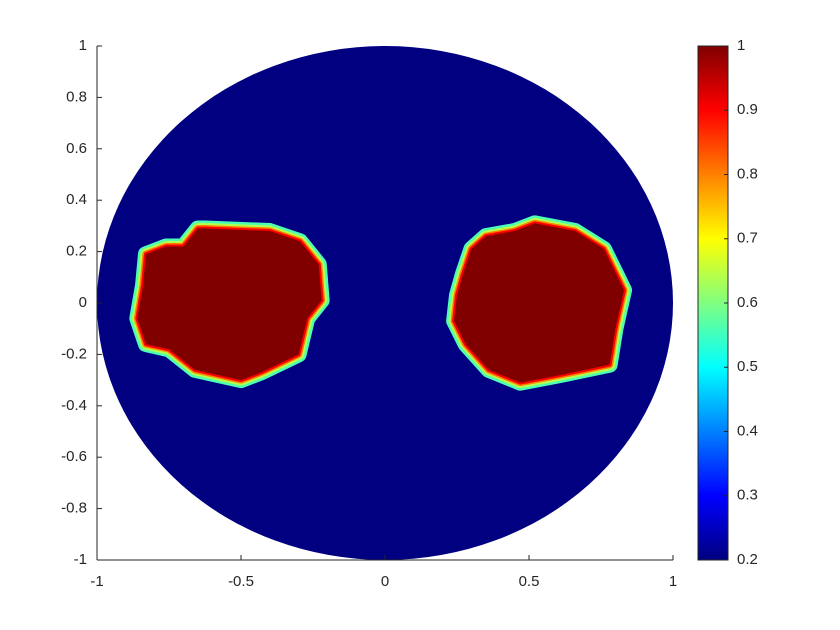  Describe the element at coordinates (747, 559) in the screenshot. I see `colorbar-tick-label: 0.2` at that location.